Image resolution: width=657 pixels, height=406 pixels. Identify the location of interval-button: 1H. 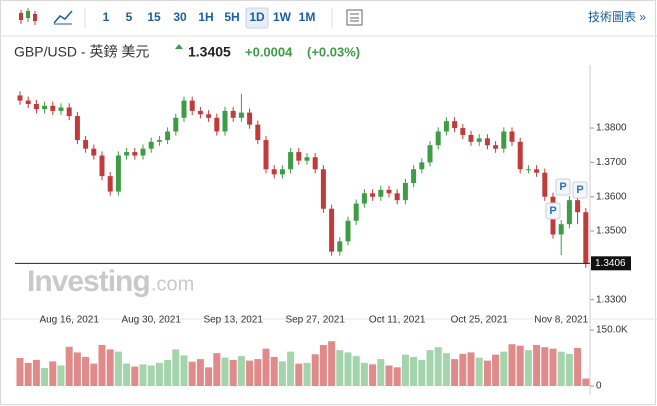
(205, 17).